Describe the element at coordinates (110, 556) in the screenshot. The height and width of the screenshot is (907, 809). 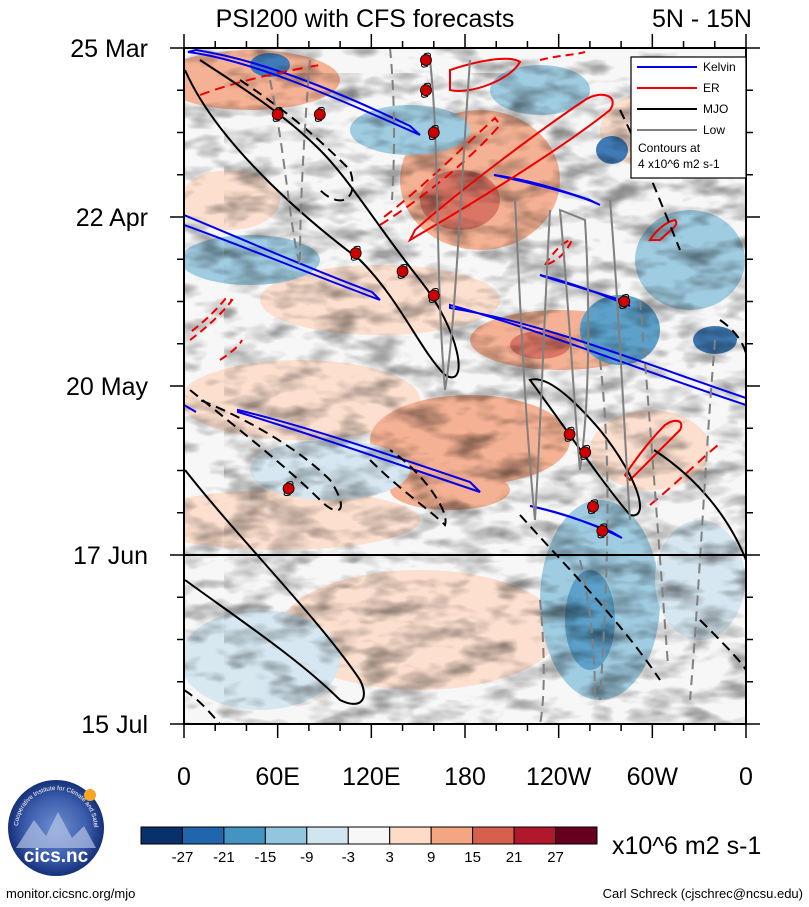
I see `y-tick-label: 17 Jun` at that location.